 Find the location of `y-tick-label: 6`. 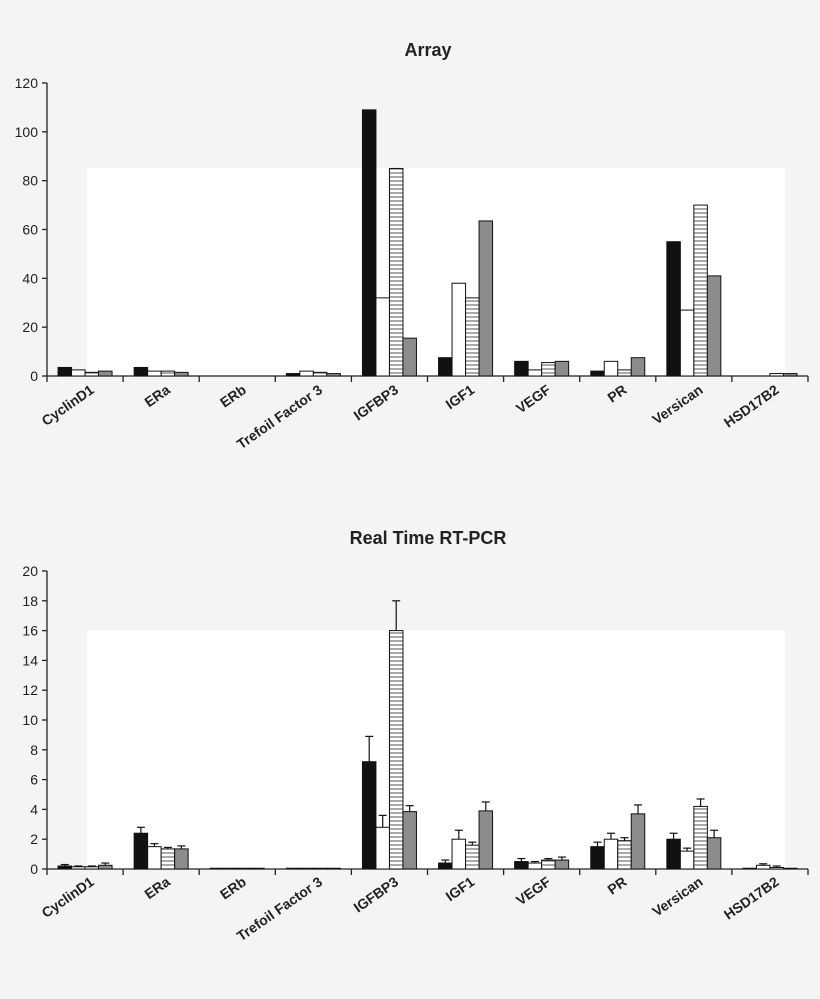

y-tick-label: 6 is located at coordinates (34, 780).